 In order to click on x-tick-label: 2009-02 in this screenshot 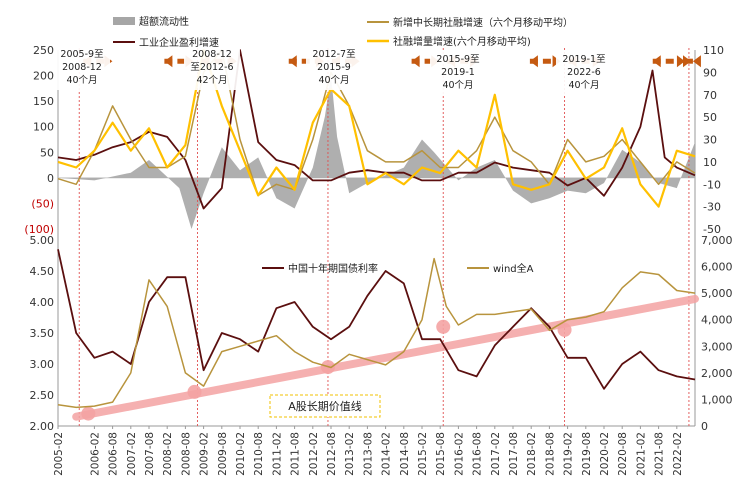, I will do `click(205, 454)`.